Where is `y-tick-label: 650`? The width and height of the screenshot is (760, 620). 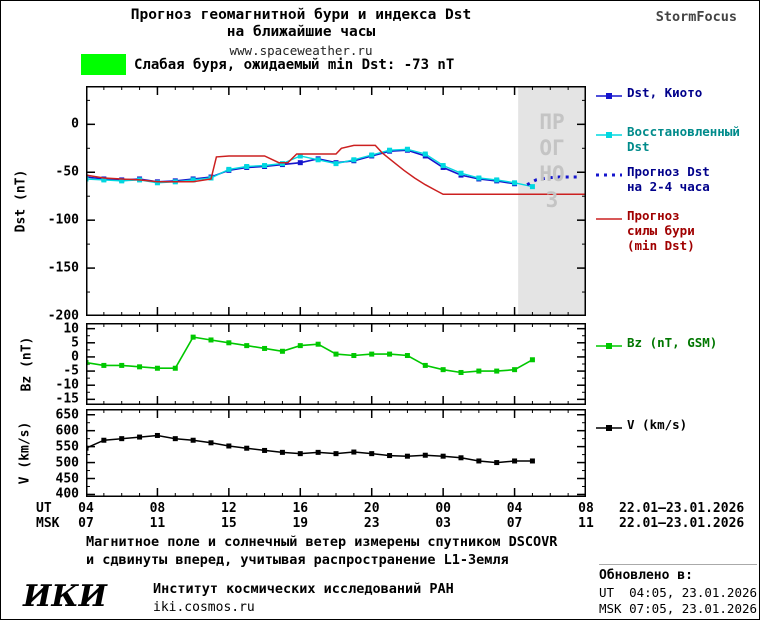 y-tick-label: 650 is located at coordinates (67, 415).